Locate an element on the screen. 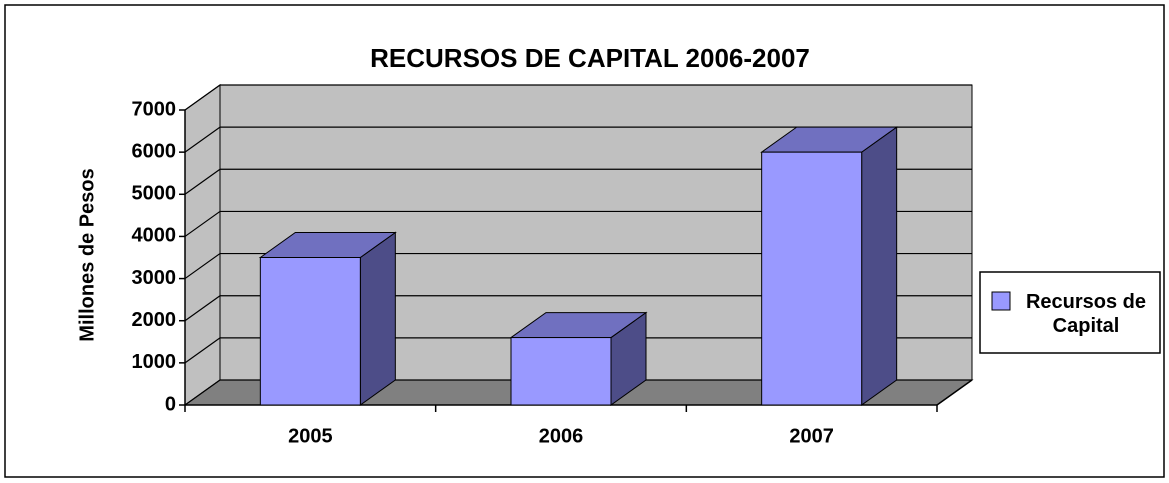 The width and height of the screenshot is (1169, 483). side-wall is located at coordinates (202, 245).